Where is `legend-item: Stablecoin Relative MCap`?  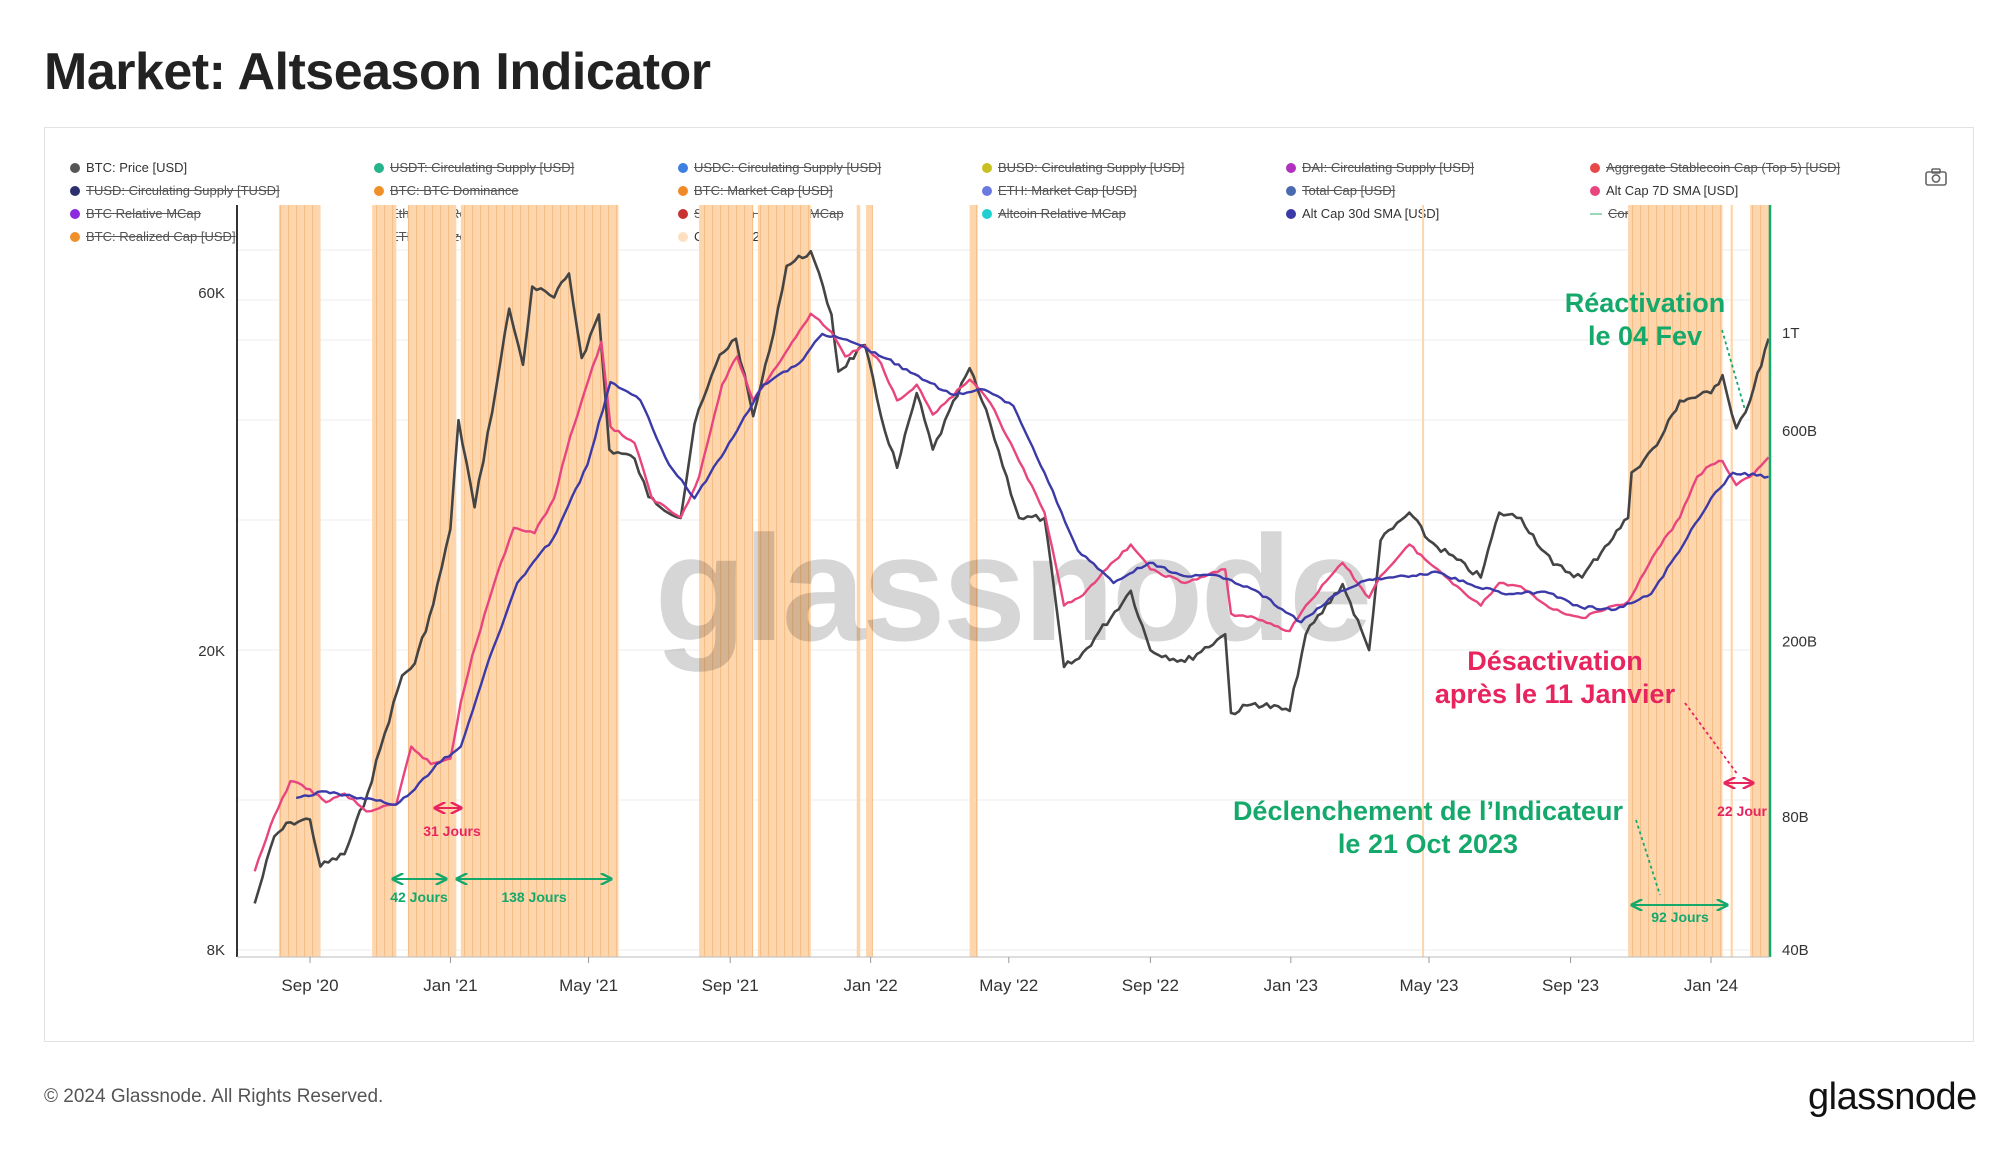
legend-item: Stablecoin Relative MCap is located at coordinates (761, 213).